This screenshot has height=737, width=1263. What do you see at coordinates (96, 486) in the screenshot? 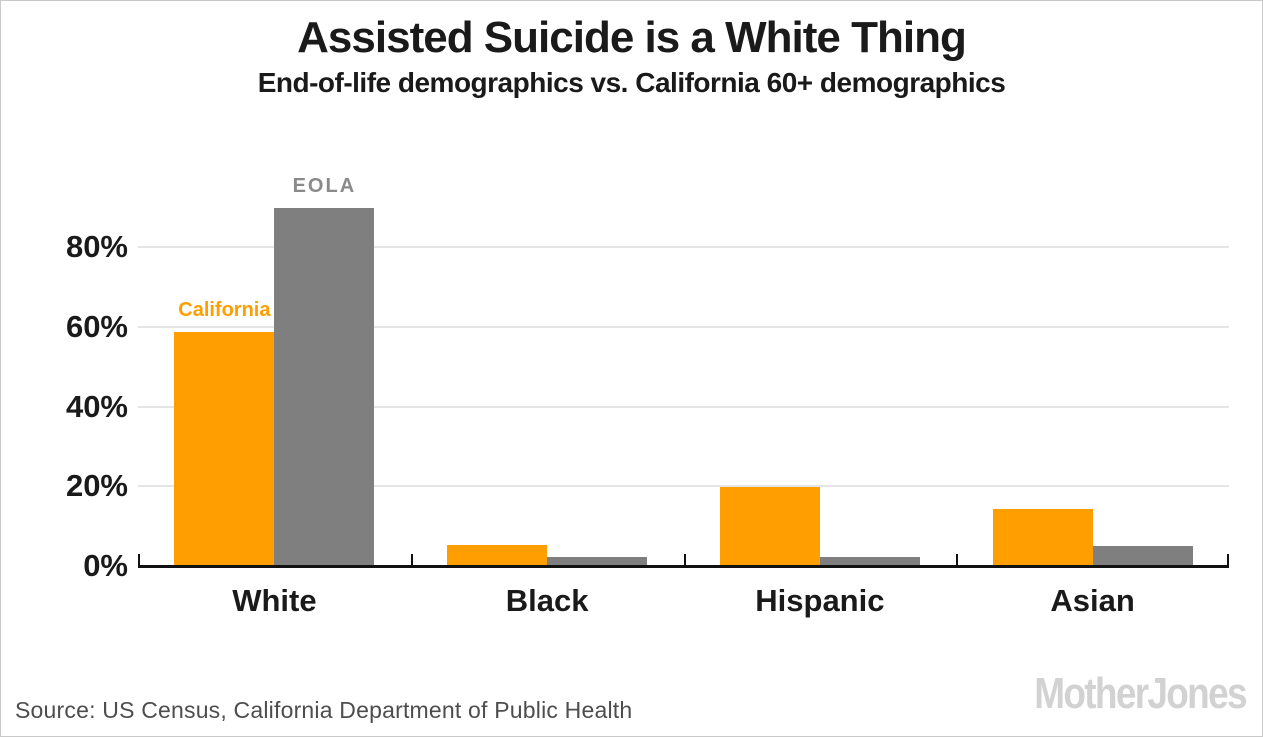
I see `y-axis-label-20%: 20%` at bounding box center [96, 486].